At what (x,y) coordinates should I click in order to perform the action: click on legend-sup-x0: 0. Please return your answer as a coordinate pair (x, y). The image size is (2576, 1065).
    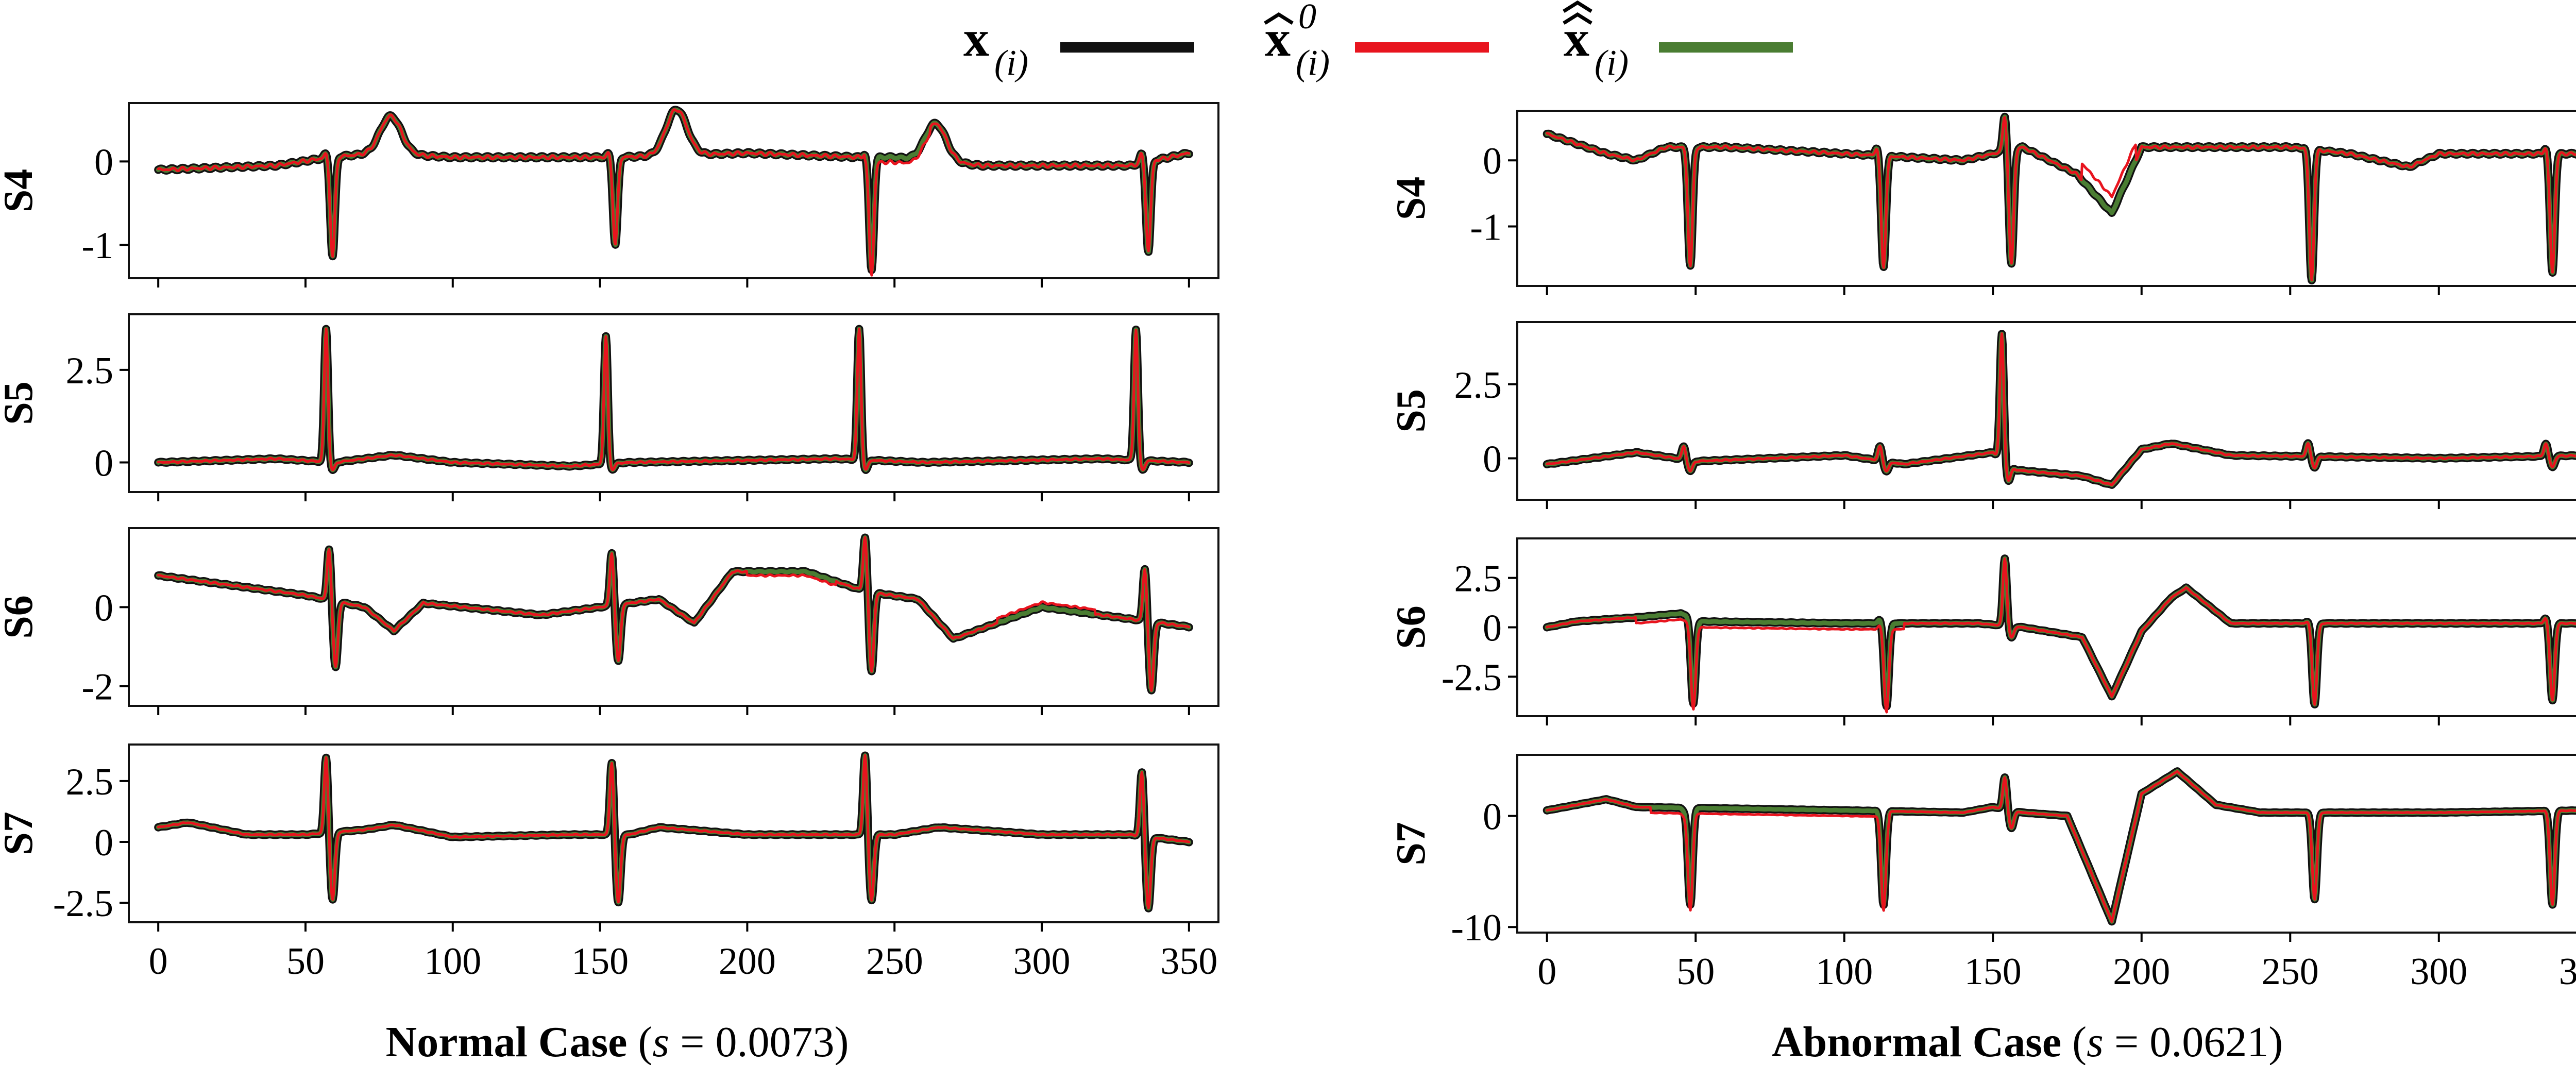
    Looking at the image, I should click on (1307, 18).